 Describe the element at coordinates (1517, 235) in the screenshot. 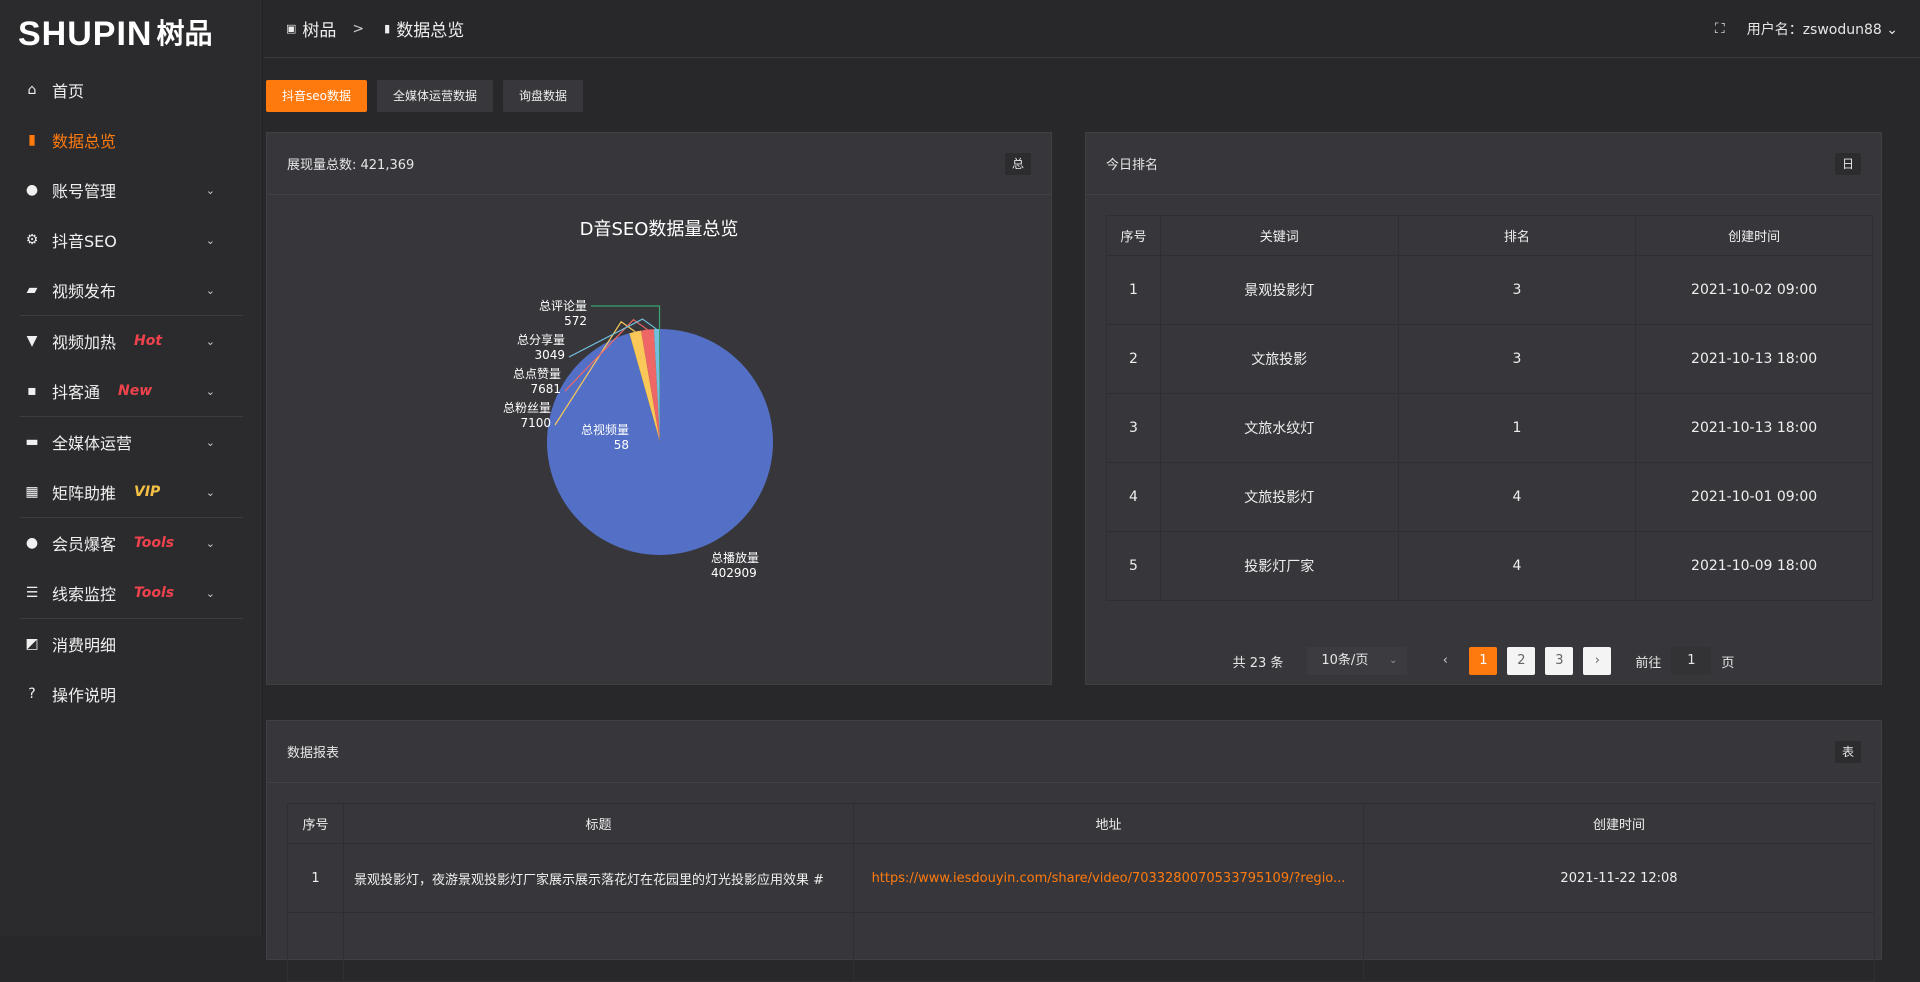

I see `column-header: 排名` at that location.